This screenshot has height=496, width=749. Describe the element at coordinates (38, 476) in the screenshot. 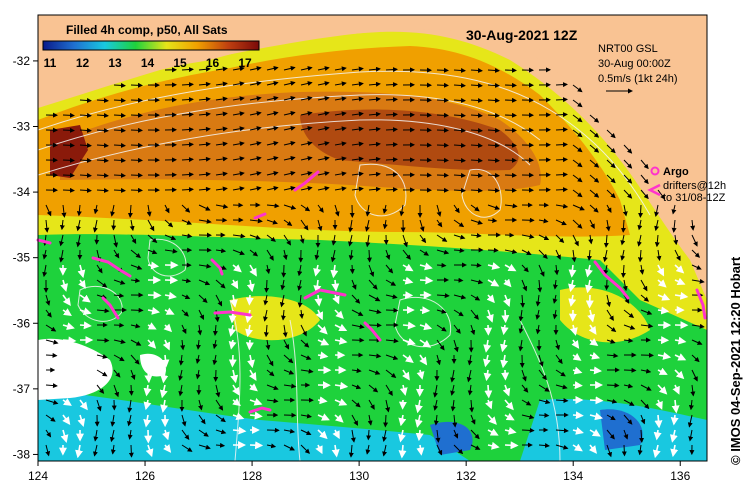

I see `longitude-tick-label: 124` at that location.